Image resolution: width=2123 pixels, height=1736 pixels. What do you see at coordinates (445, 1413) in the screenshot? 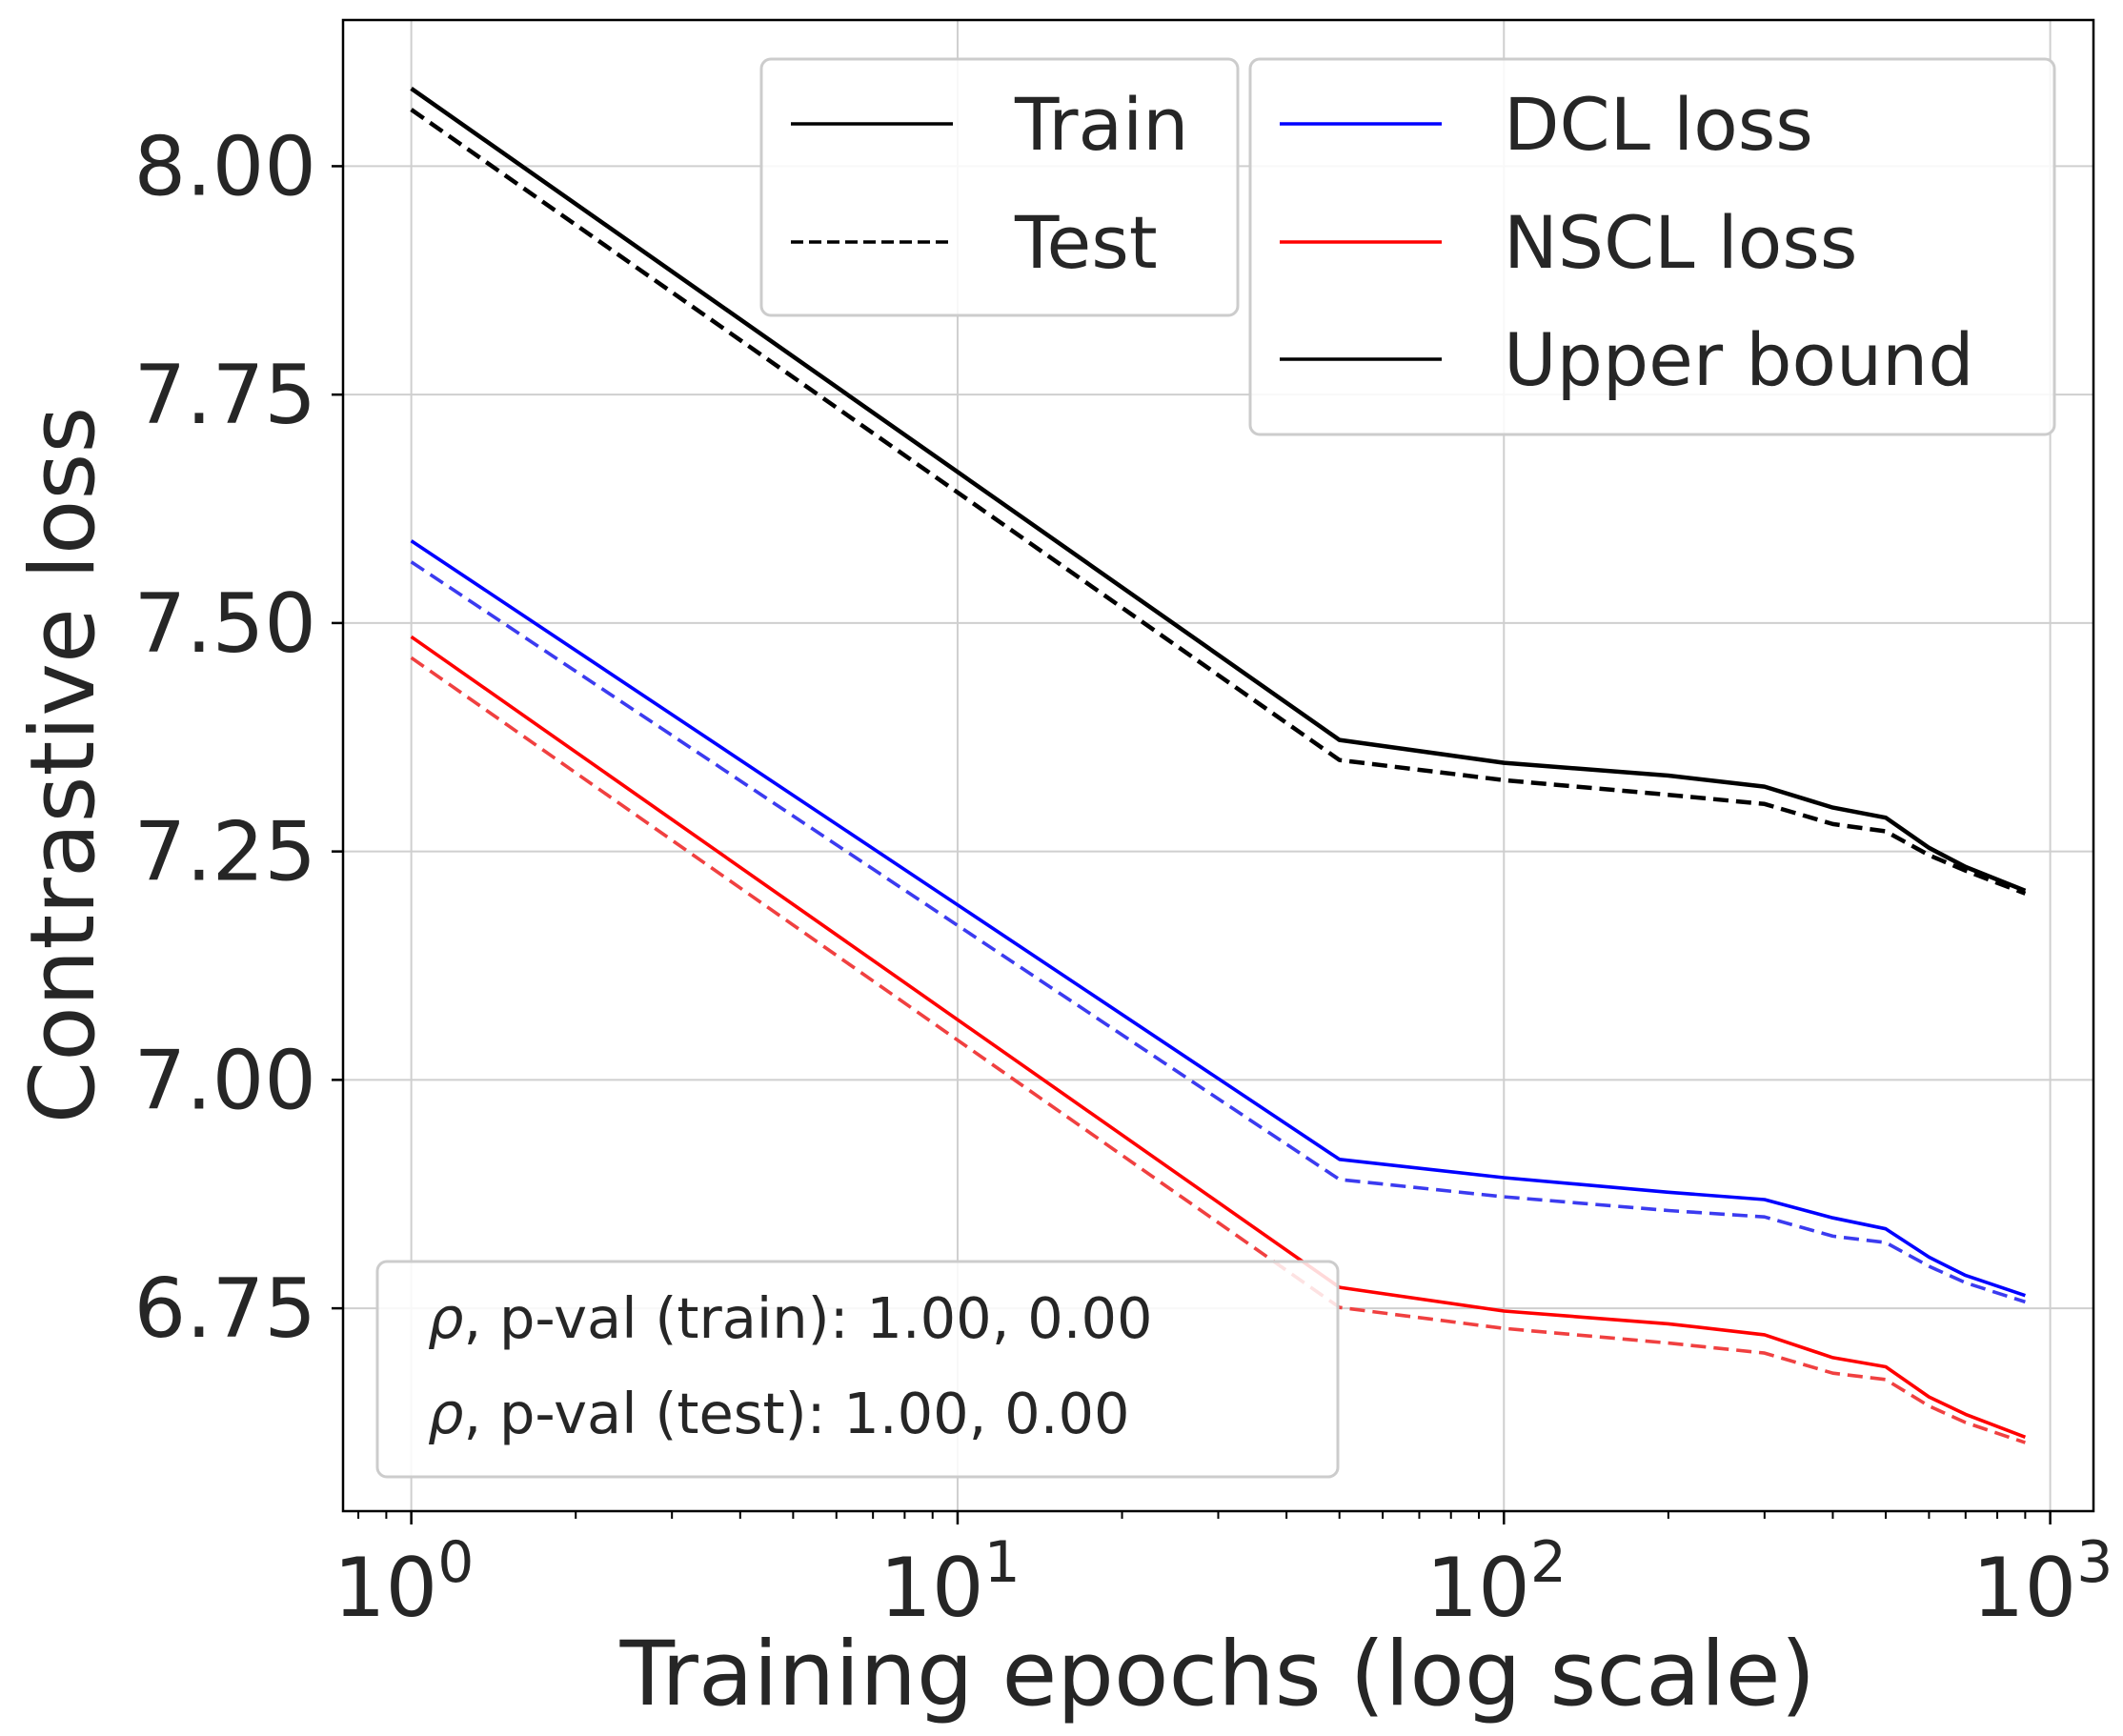
I see `stat-test-rho: ρ` at bounding box center [445, 1413].